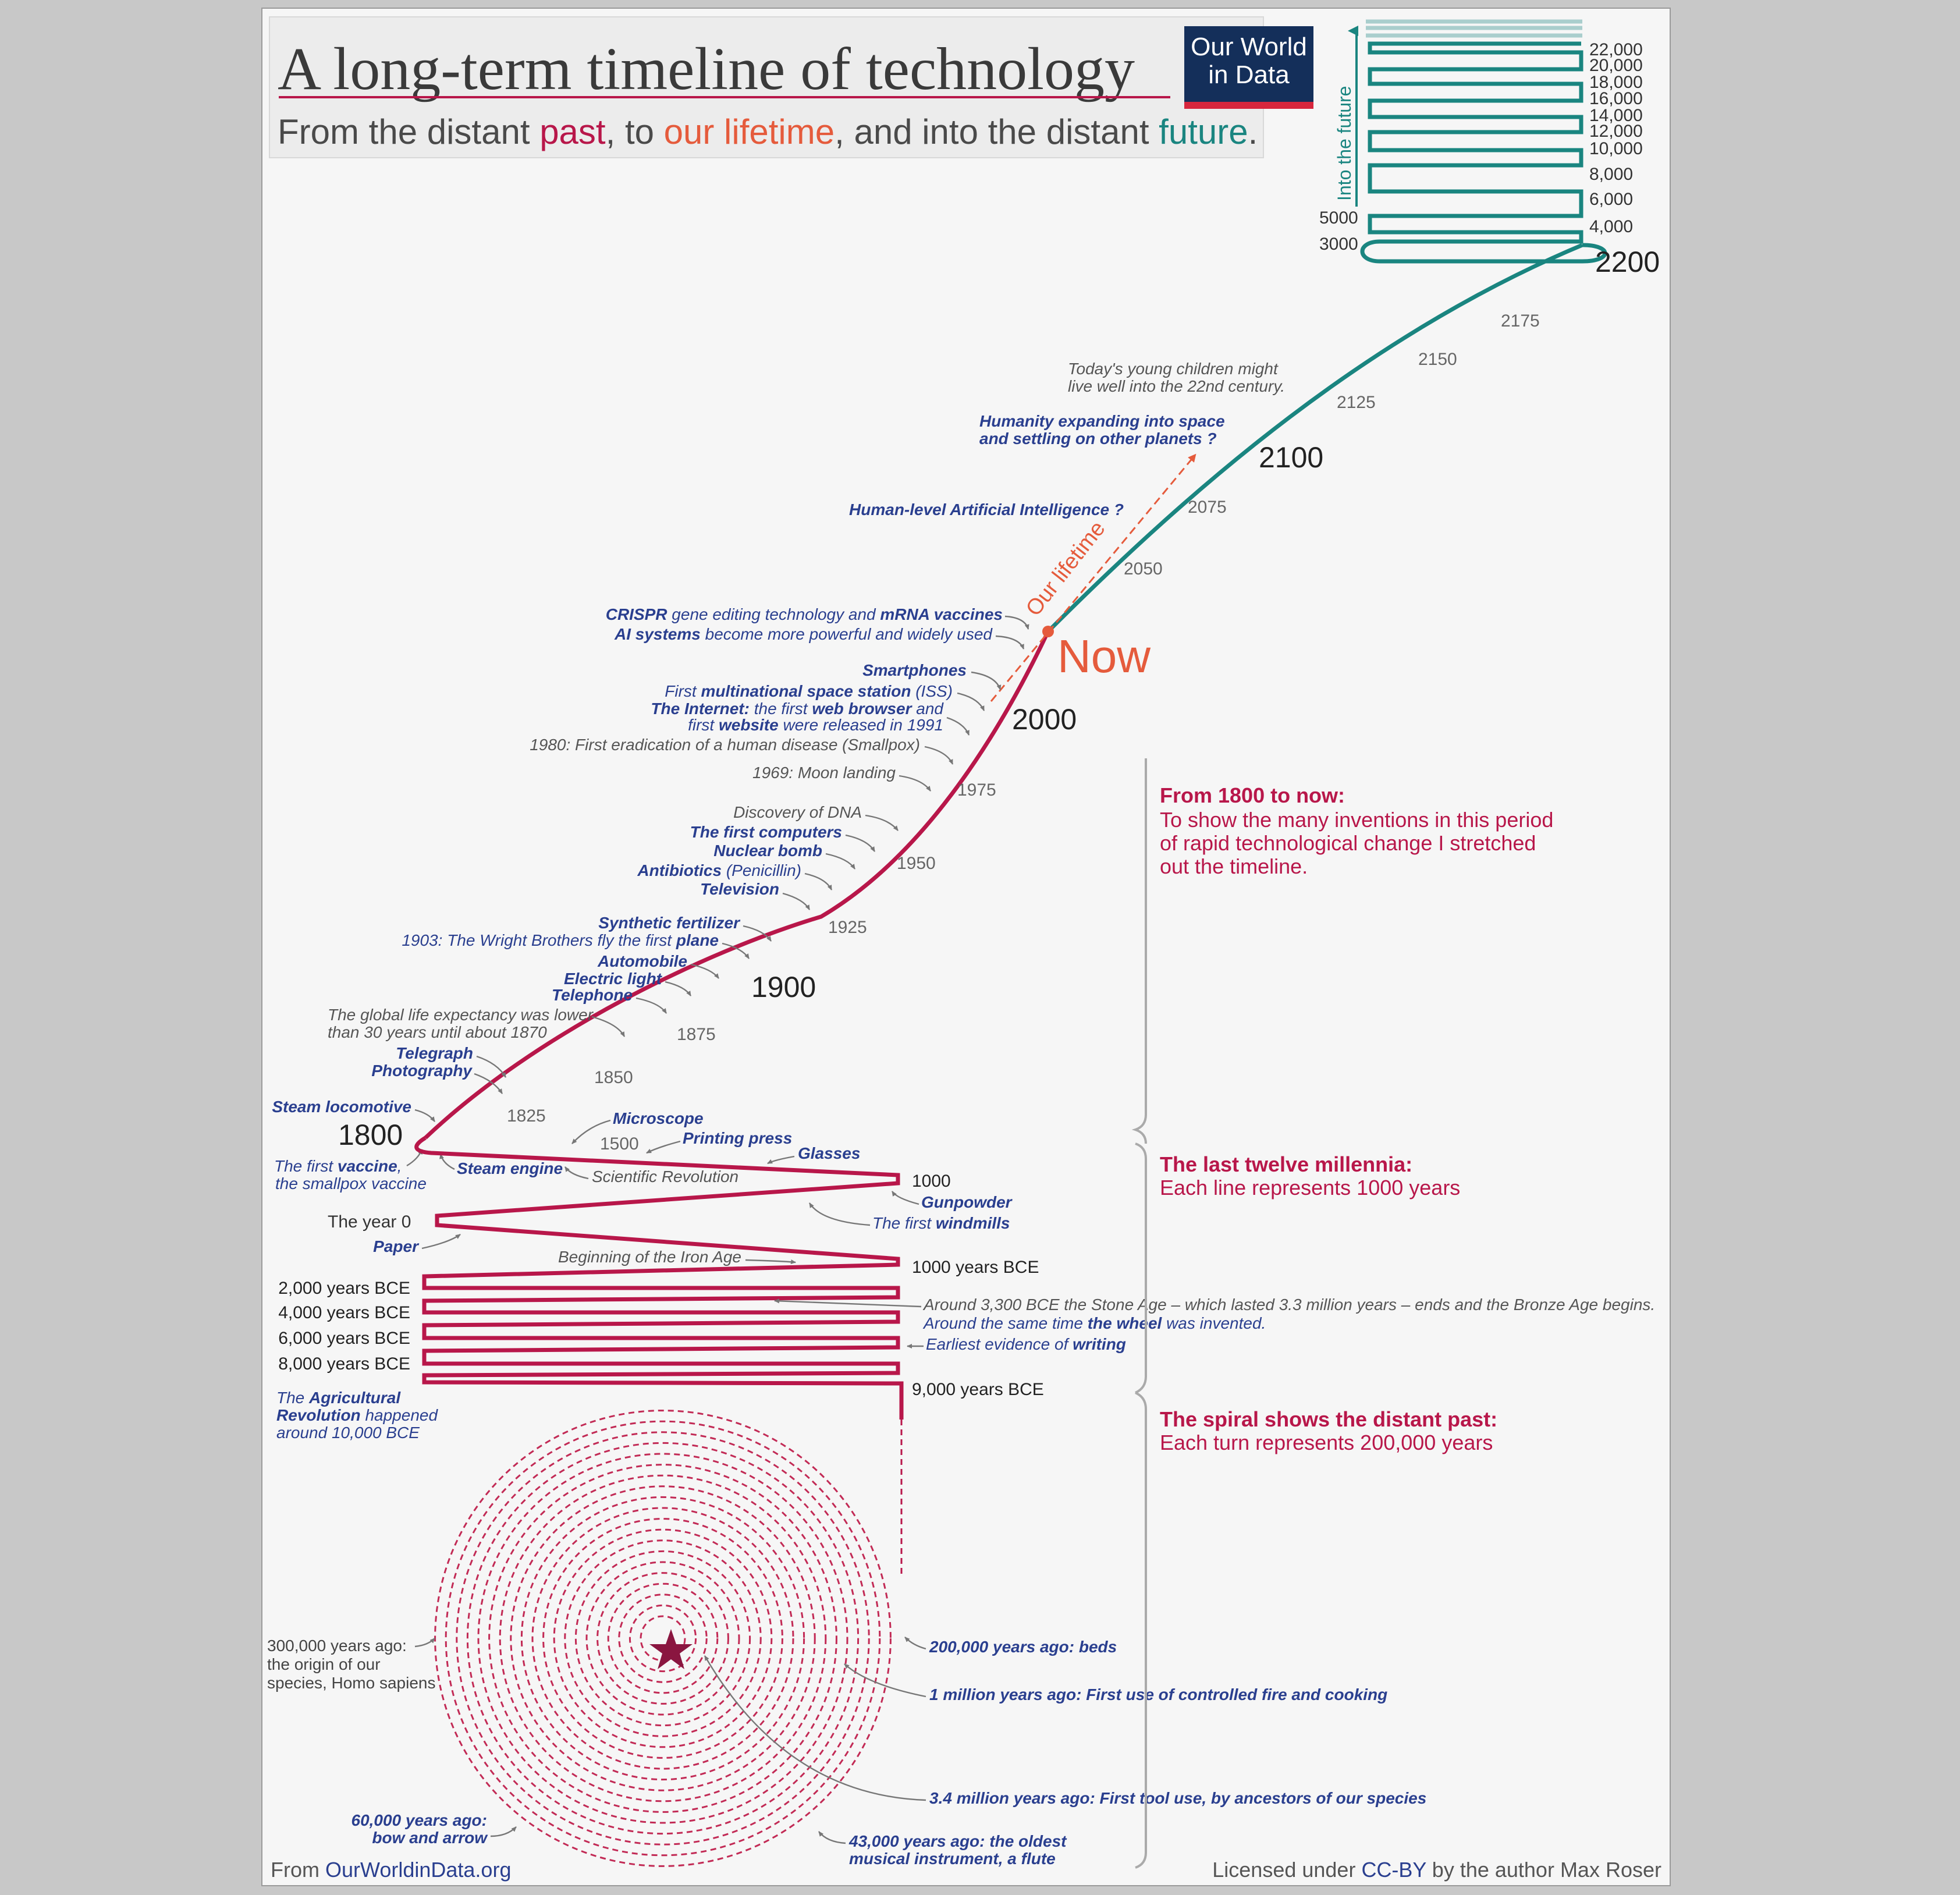 This screenshot has width=1960, height=1895. I want to click on note-agri-2: Revolution happened, so click(357, 1415).